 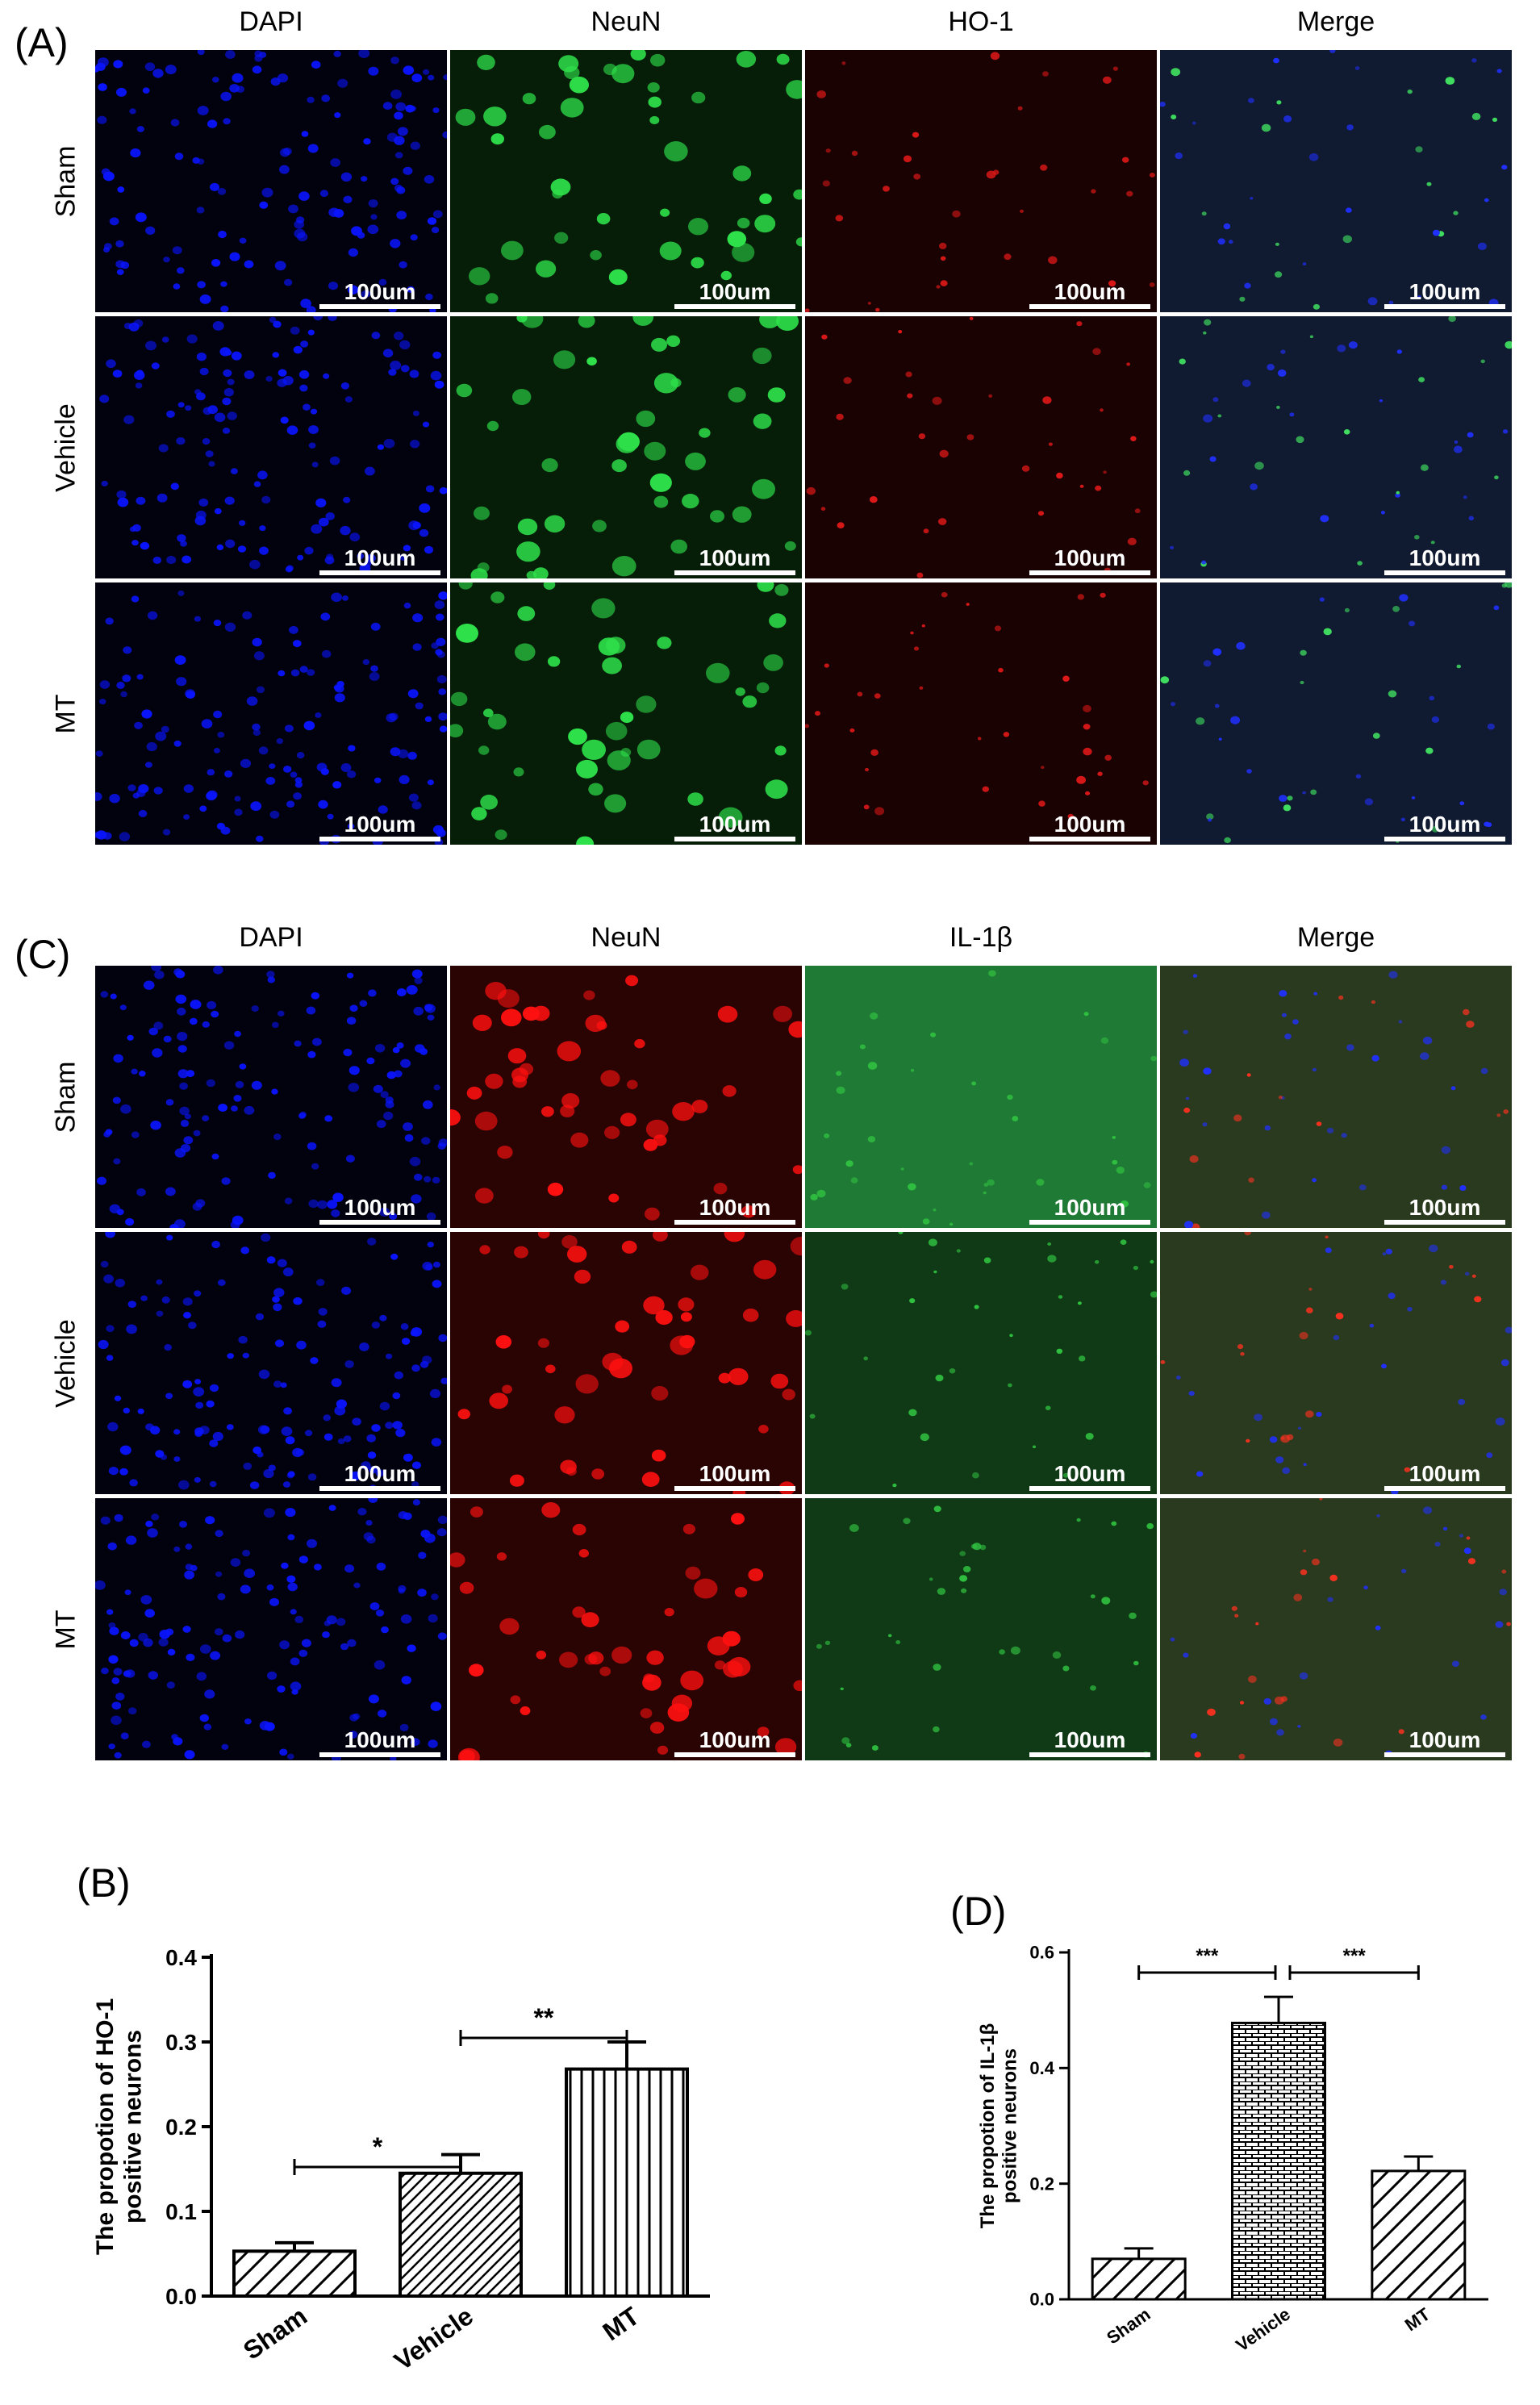 What do you see at coordinates (43, 955) in the screenshot?
I see `panel-letter-c: (C)` at bounding box center [43, 955].